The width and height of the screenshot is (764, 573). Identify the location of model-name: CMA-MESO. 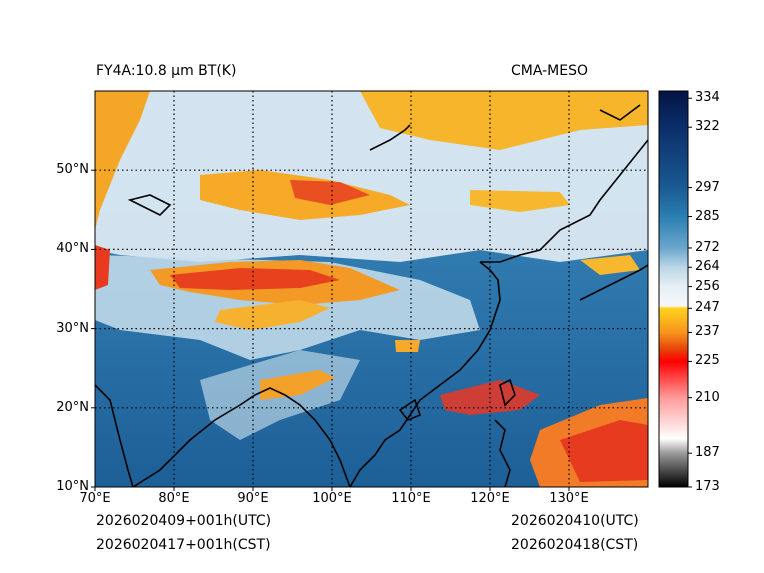
(550, 71).